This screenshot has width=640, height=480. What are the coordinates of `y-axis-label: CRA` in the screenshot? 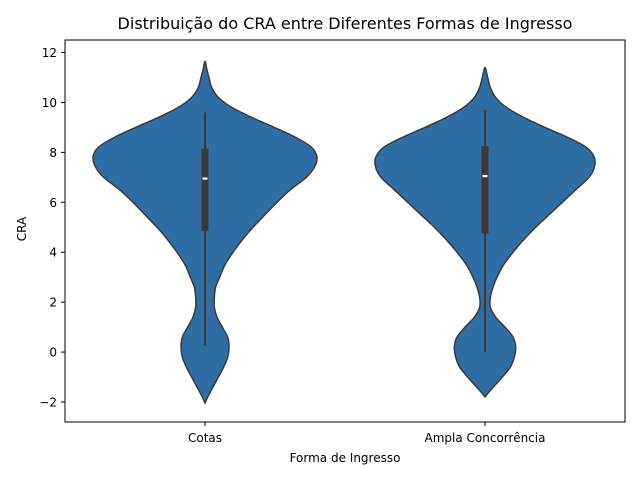 It's located at (22, 228).